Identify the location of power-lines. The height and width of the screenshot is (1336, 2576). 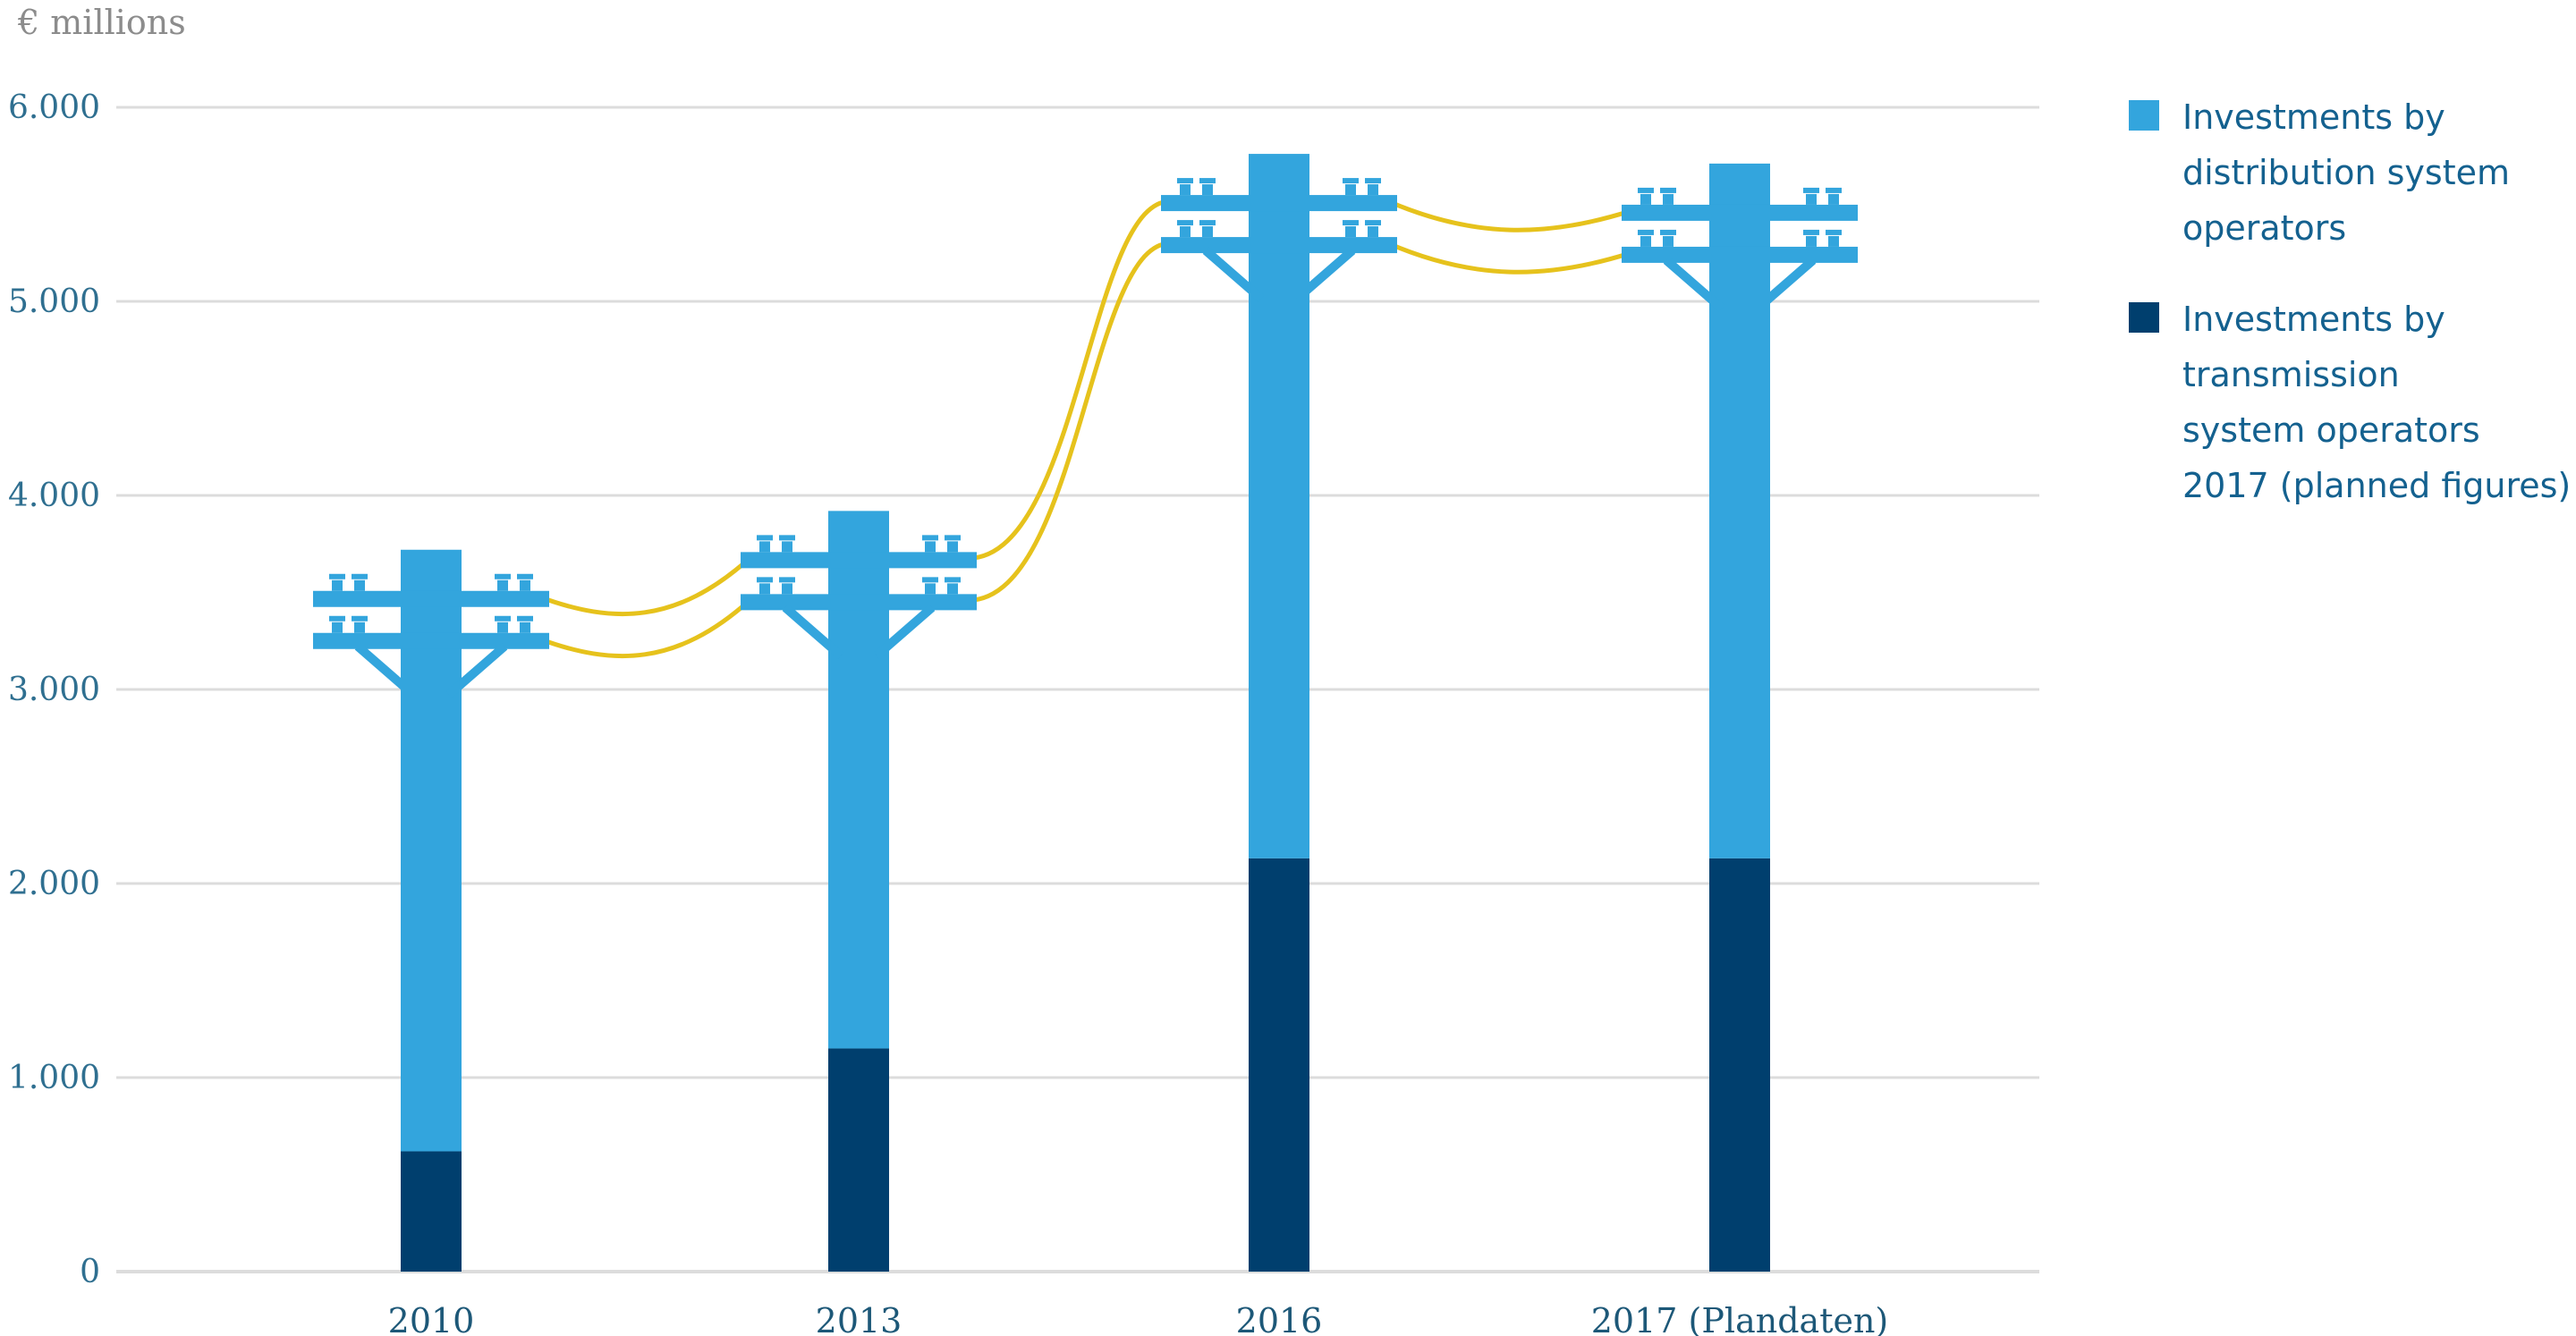
(1085, 429).